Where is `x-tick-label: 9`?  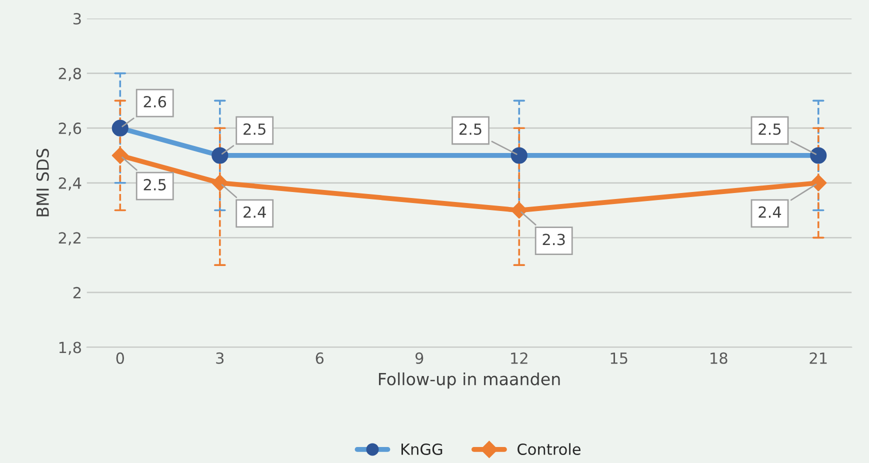
x-tick-label: 9 is located at coordinates (419, 358).